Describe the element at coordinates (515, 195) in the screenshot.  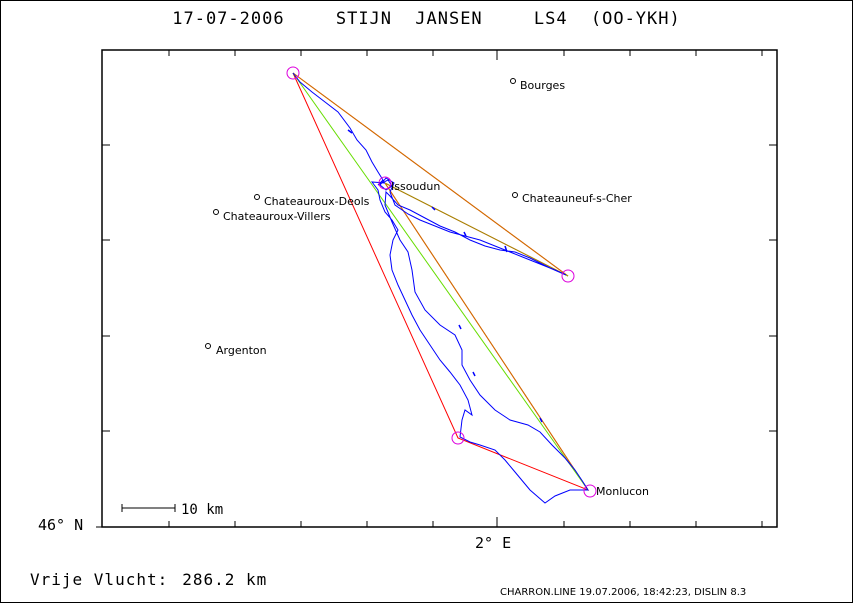
I see `marker-chateauneuf` at that location.